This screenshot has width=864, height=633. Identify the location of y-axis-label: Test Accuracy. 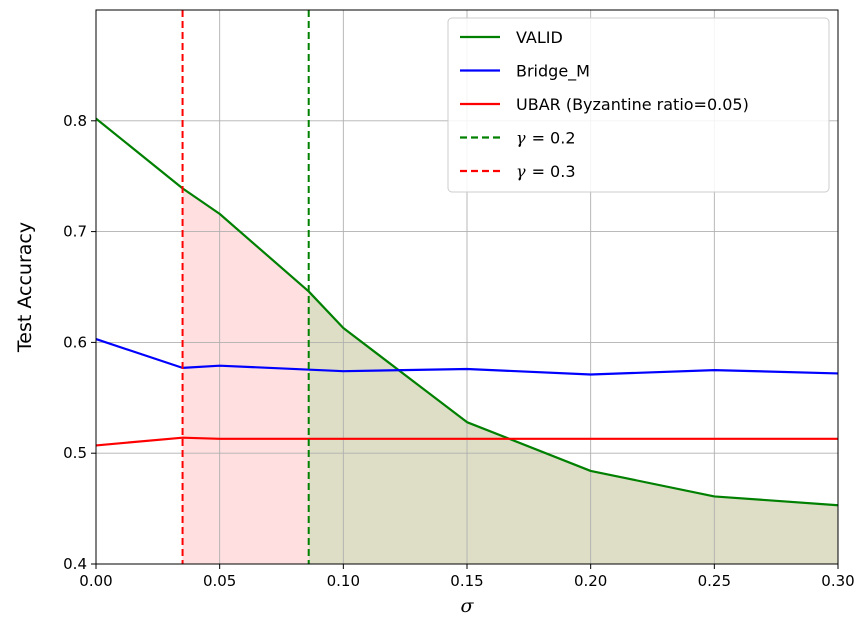
(25, 287).